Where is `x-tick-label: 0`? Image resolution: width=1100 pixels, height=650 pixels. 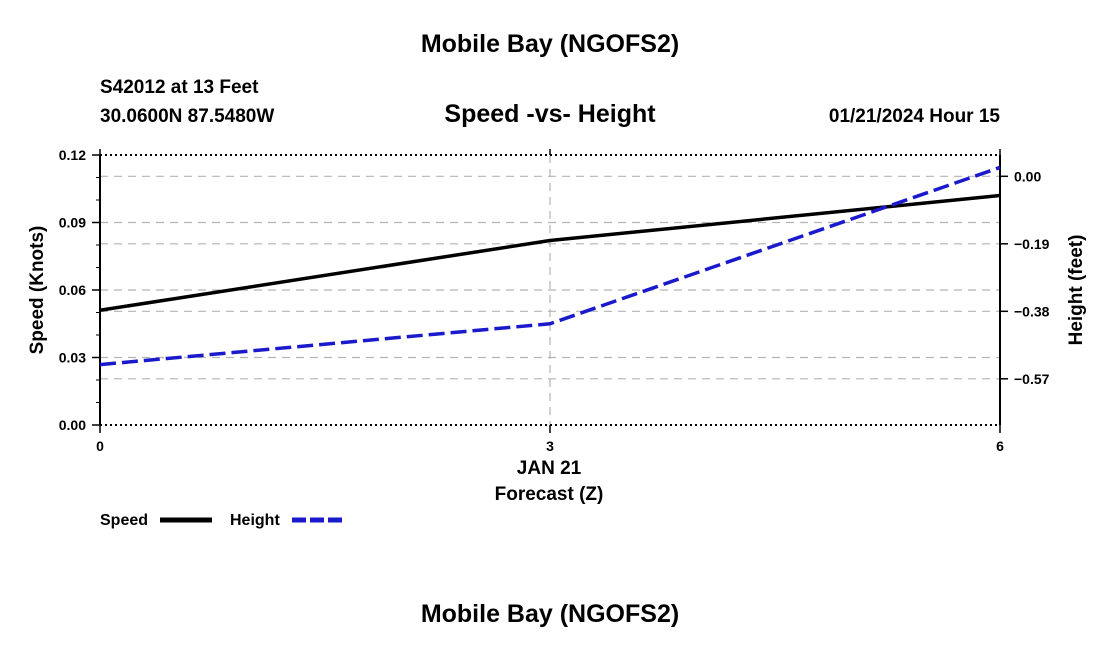
x-tick-label: 0 is located at coordinates (100, 446).